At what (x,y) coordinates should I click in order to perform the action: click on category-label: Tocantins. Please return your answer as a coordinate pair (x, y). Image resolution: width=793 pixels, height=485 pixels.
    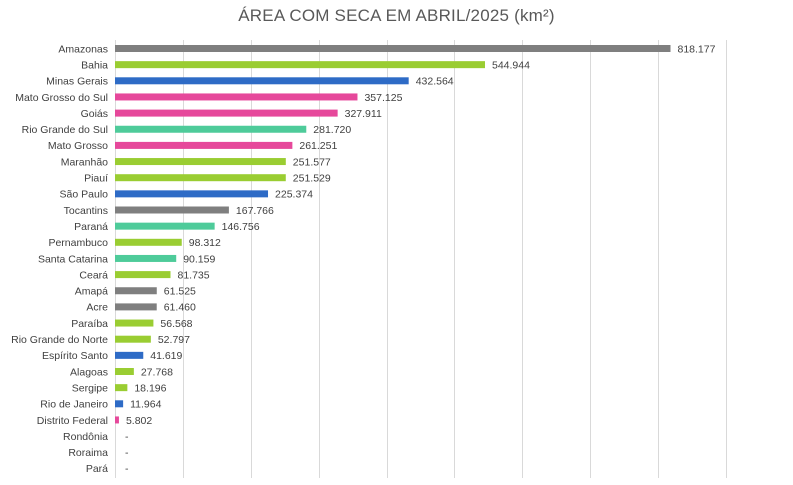
    Looking at the image, I should click on (86, 211).